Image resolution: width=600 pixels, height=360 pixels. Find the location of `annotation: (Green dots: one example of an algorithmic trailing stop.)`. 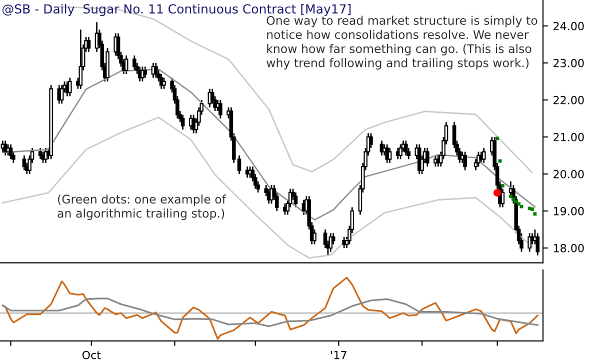

annotation: (Green dots: one example of an algorithmic trailing stop.) is located at coordinates (142, 207).